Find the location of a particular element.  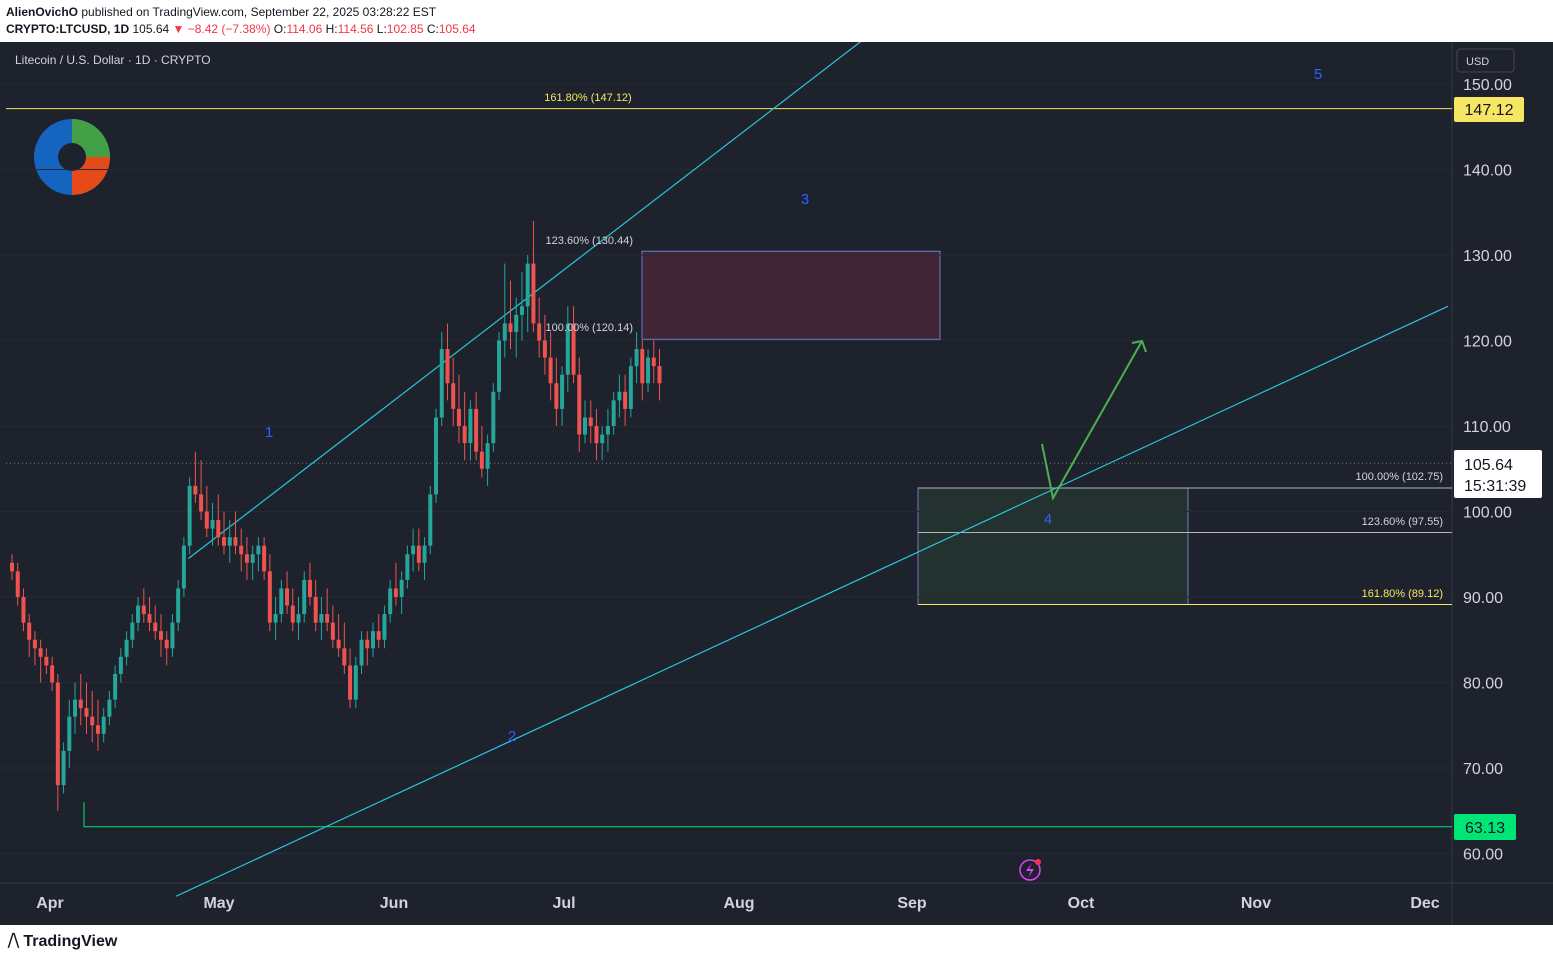

y-tick-label: 100.00 is located at coordinates (1487, 513).